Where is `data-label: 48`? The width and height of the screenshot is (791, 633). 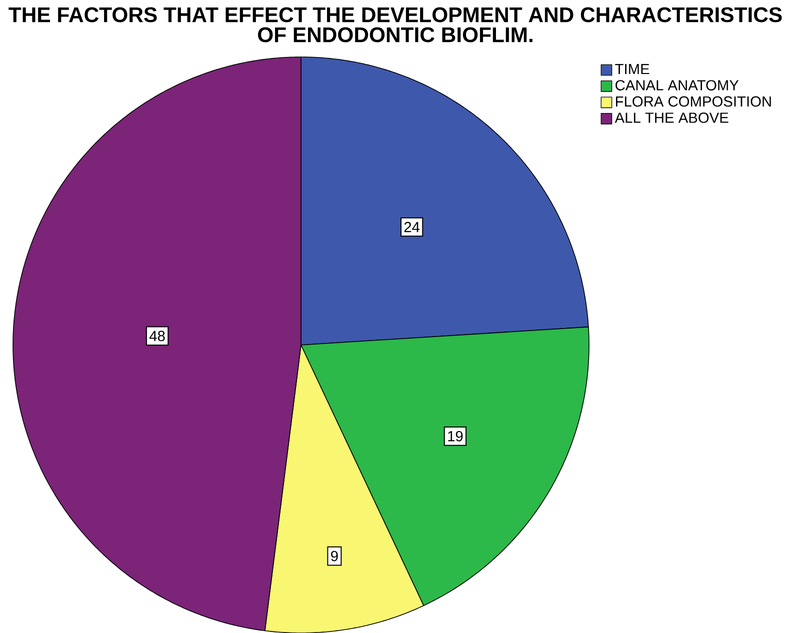 data-label: 48 is located at coordinates (157, 336).